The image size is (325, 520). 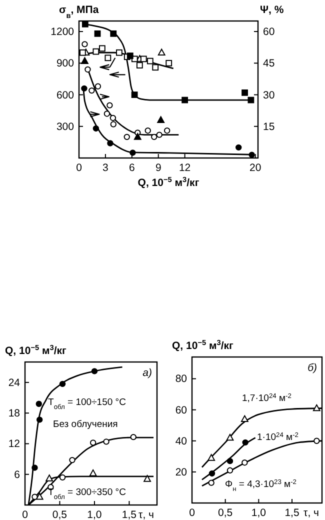 I want to click on y-tick-label: 900, so click(x=65, y=64).